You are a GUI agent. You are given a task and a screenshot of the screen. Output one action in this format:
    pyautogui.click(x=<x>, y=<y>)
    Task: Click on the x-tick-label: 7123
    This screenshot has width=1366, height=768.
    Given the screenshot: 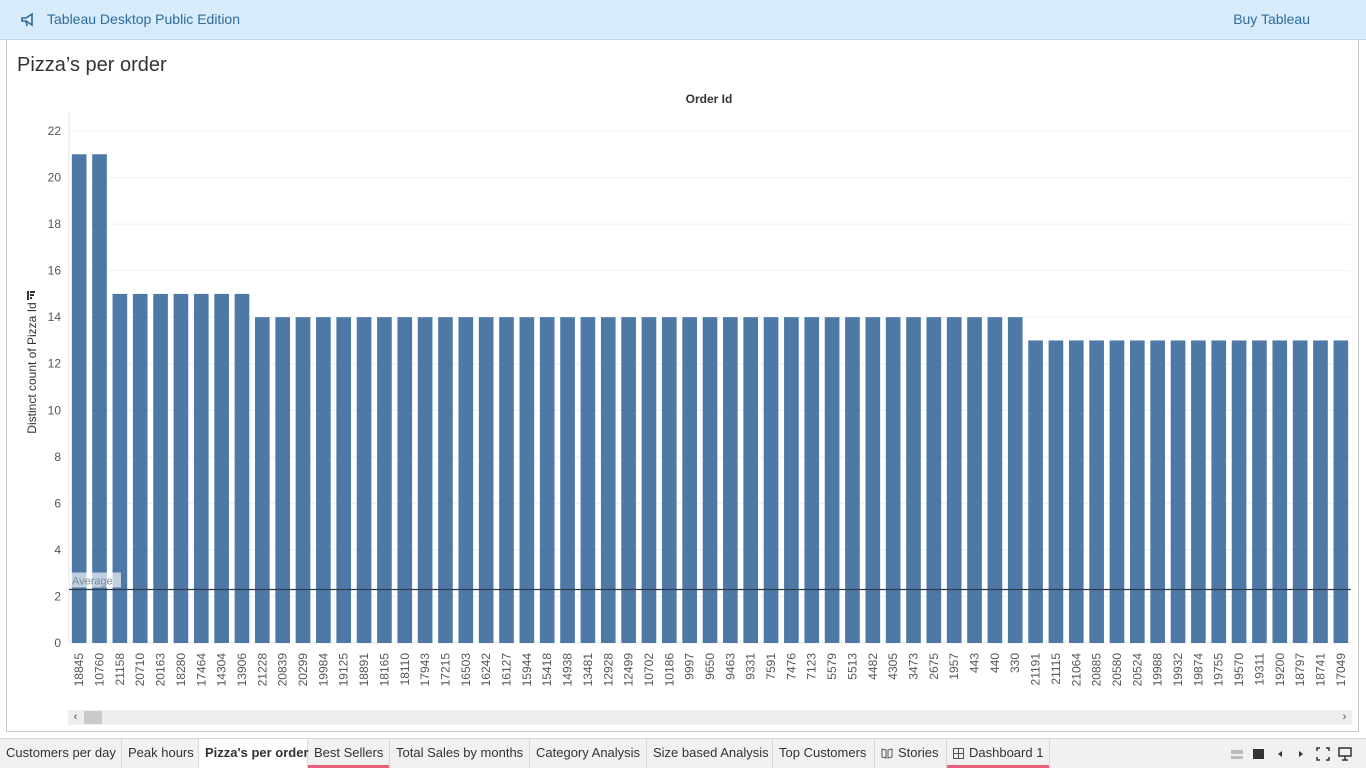 What is the action you would take?
    pyautogui.click(x=812, y=666)
    